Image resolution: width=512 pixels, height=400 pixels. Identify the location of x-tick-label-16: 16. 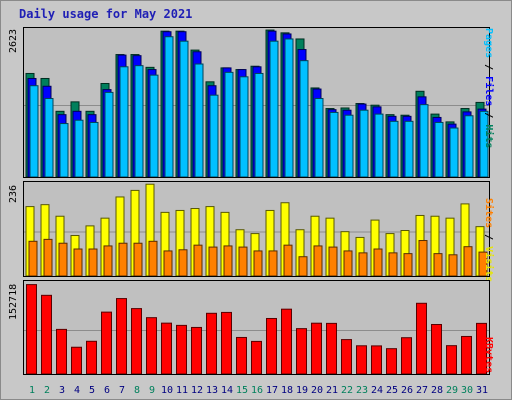
(257, 390).